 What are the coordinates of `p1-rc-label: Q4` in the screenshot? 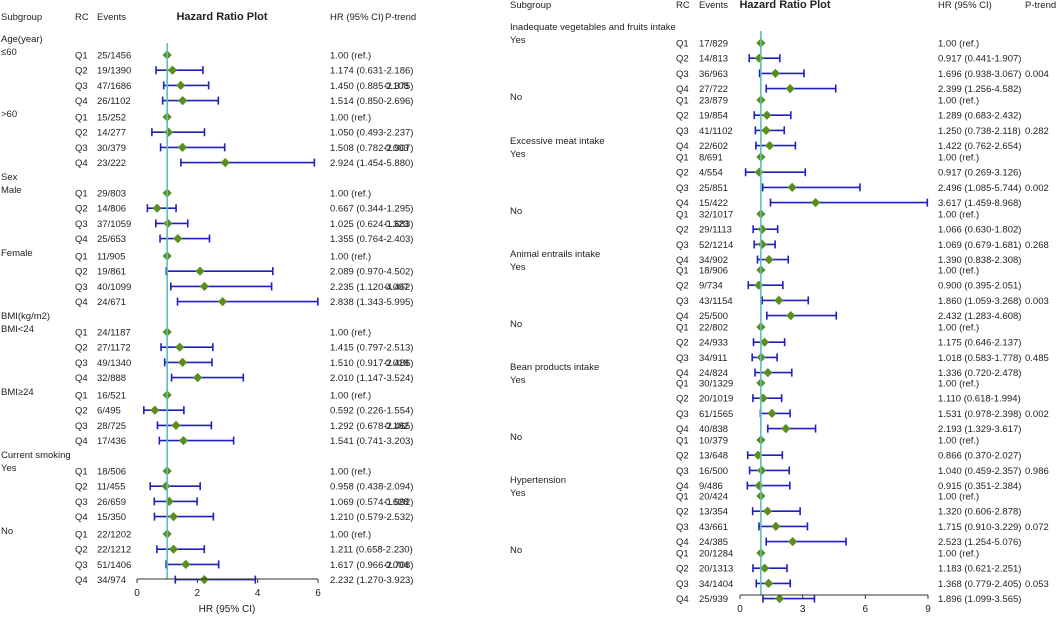 It's located at (81, 441).